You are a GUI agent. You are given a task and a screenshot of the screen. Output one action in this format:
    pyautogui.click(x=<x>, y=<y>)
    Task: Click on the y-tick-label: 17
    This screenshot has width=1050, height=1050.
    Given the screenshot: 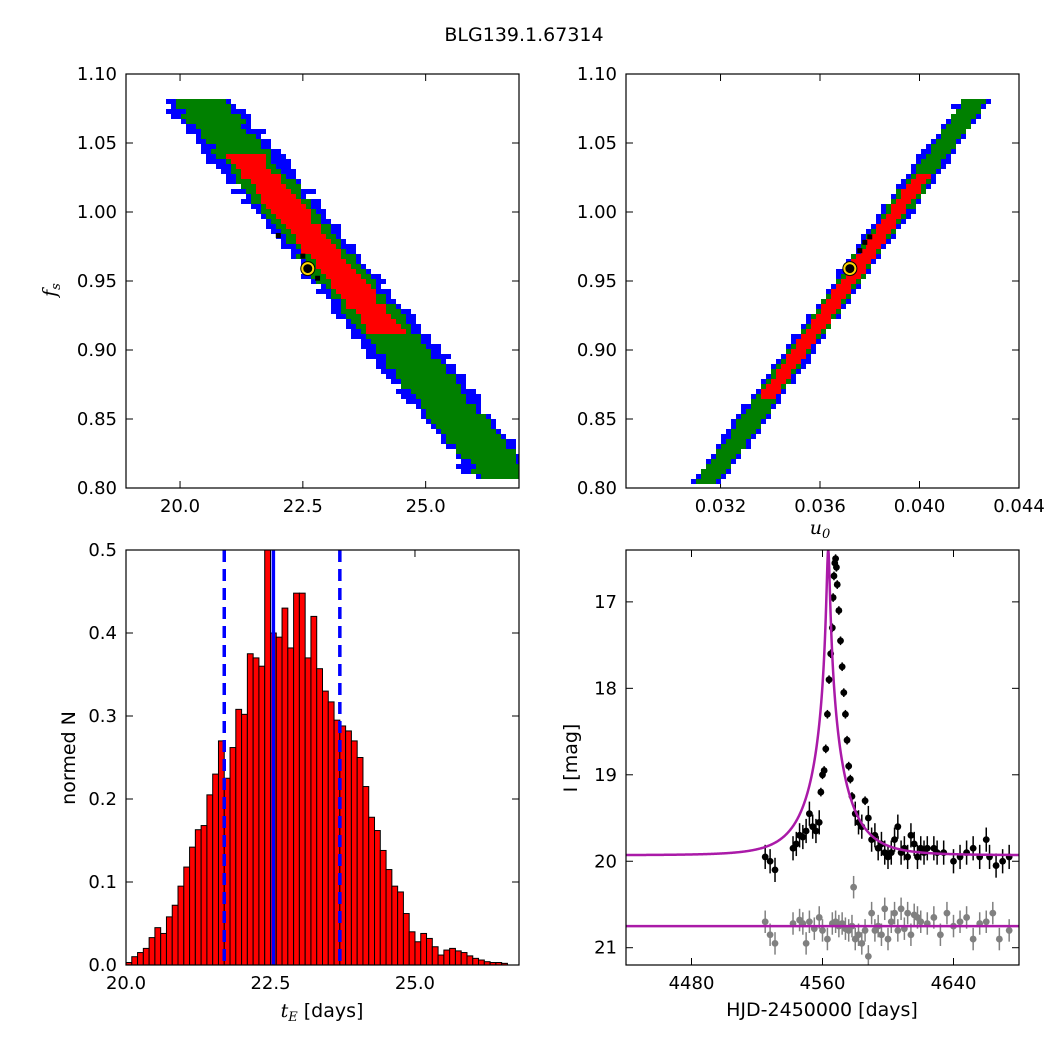 What is the action you would take?
    pyautogui.click(x=605, y=602)
    